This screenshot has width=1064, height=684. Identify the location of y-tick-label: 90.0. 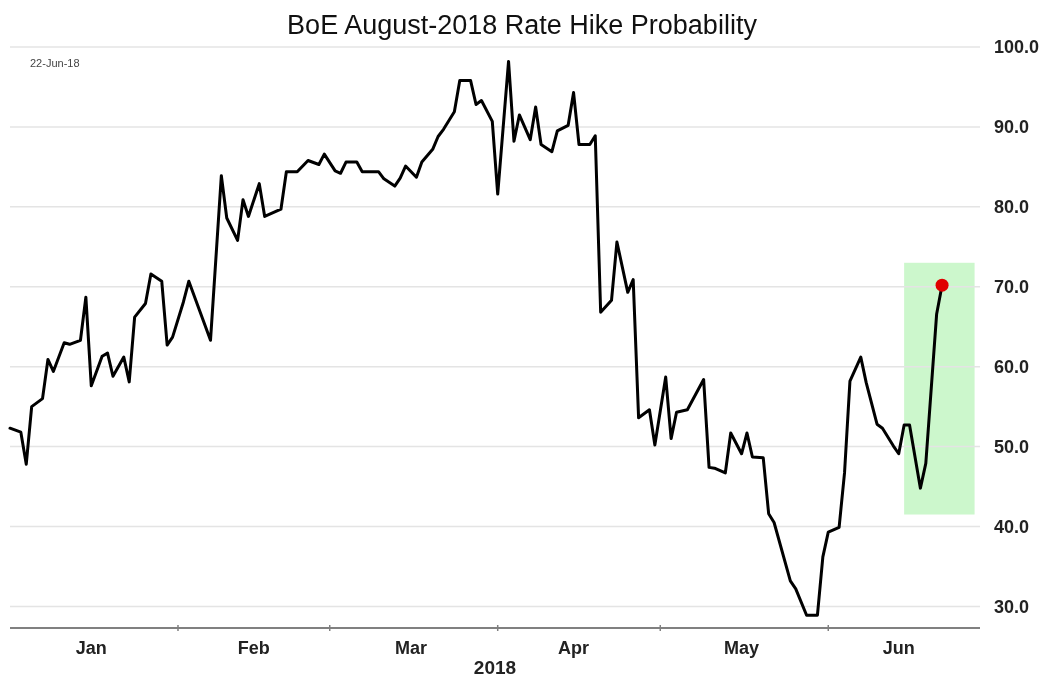
(1012, 127).